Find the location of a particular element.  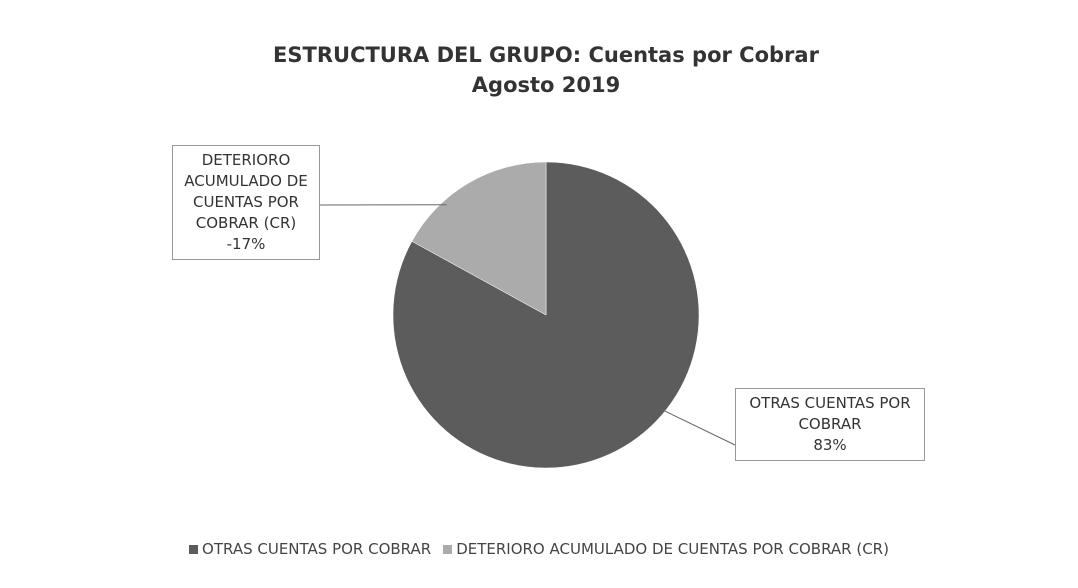

legend-item: OTRAS CUENTAS POR COBRAR is located at coordinates (310, 549).